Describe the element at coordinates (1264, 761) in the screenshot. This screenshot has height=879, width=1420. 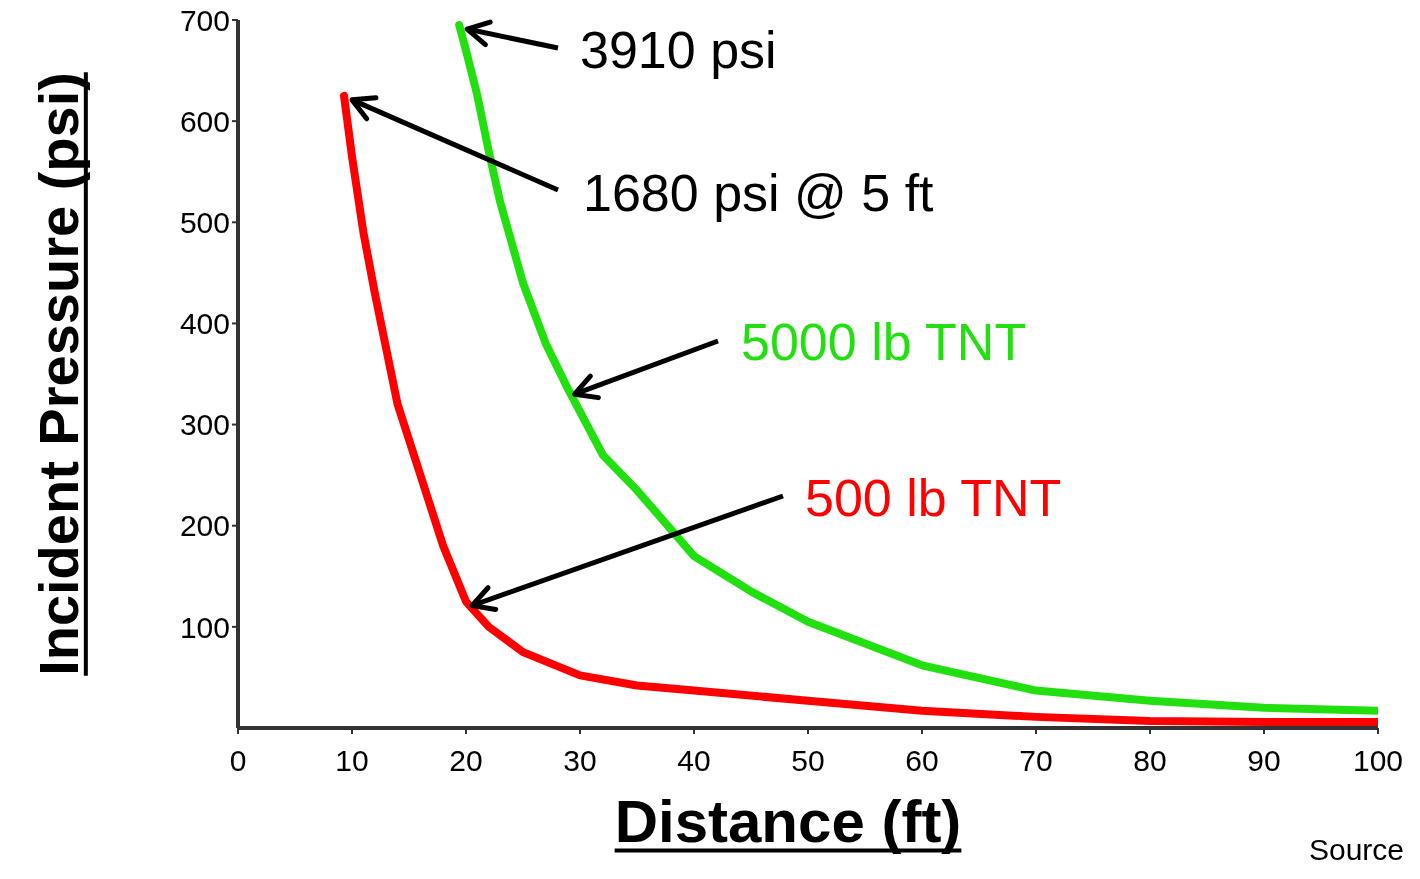
I see `x-tick-label: 90` at that location.